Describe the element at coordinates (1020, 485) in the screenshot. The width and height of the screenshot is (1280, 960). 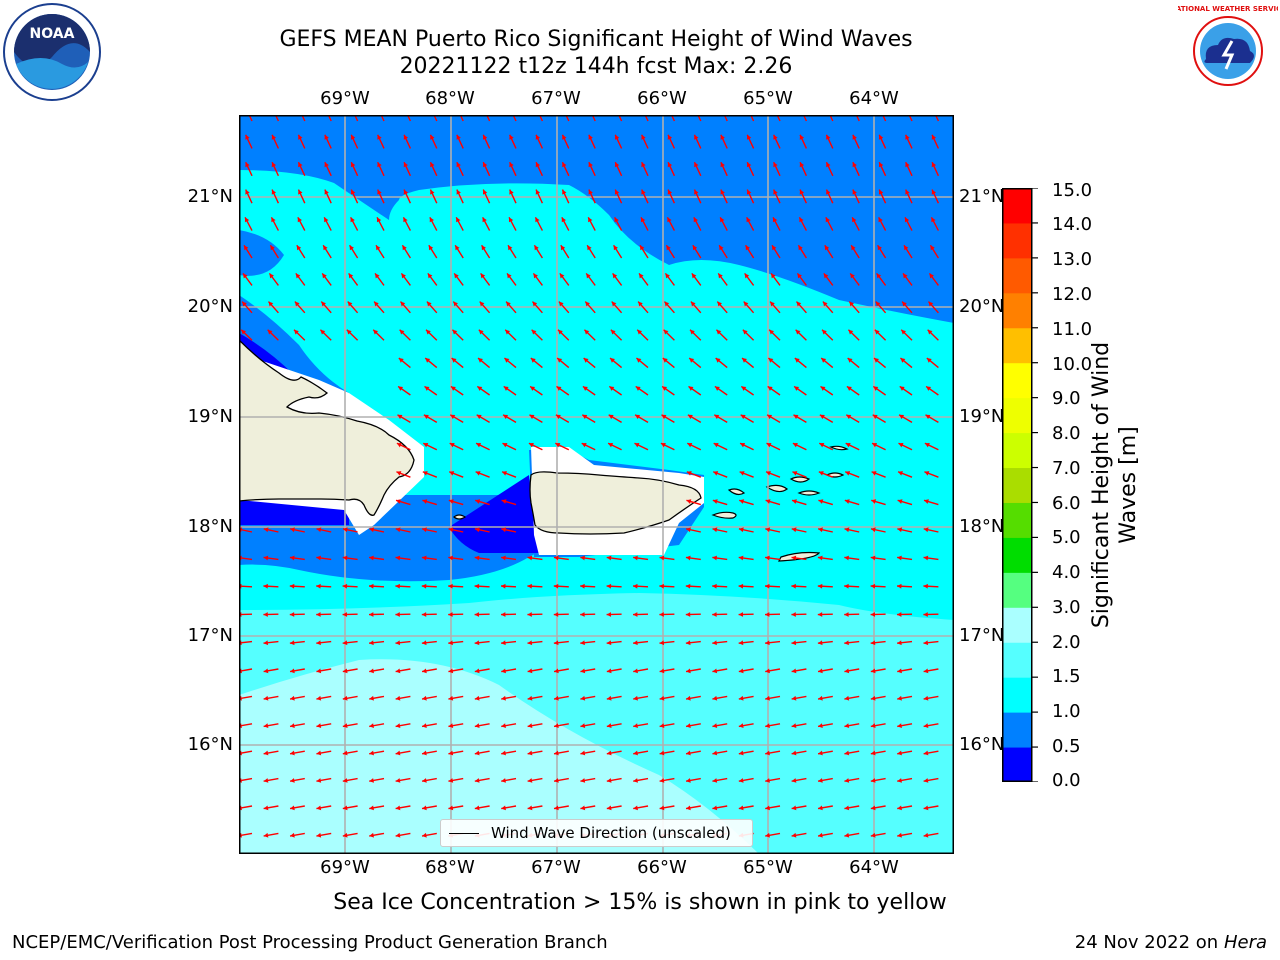
I see `colorbar` at that location.